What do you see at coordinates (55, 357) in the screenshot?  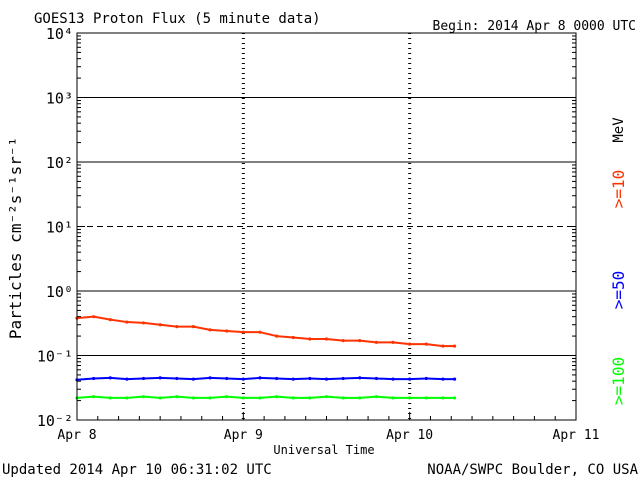 I see `y-tick-label-1: 10⁻¹` at bounding box center [55, 357].